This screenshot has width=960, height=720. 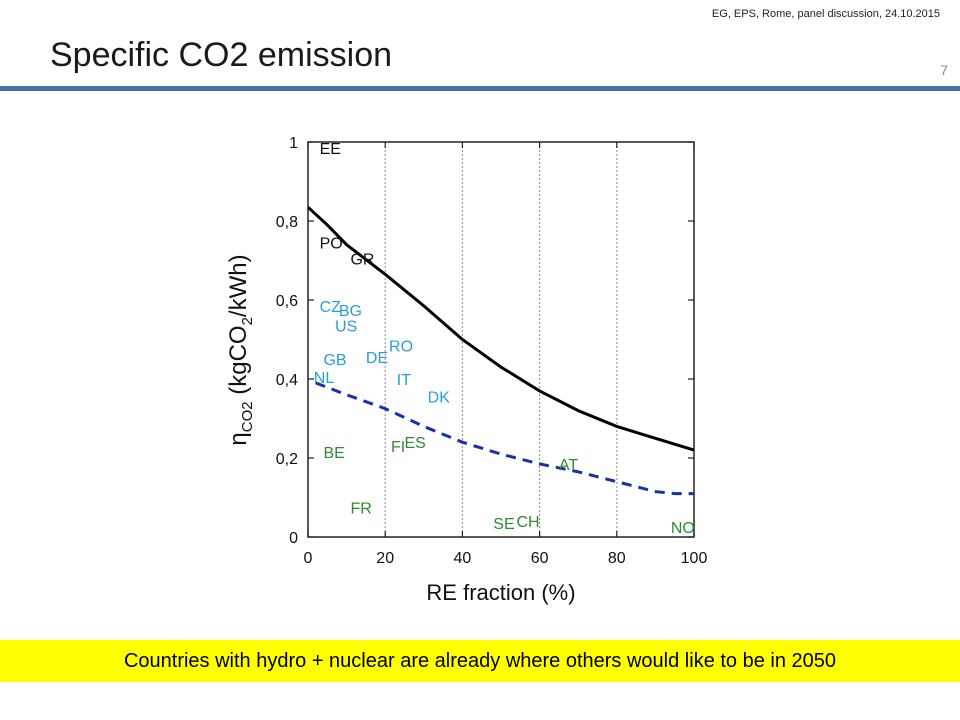 I want to click on y-tick-label: 0,6, so click(x=287, y=301).